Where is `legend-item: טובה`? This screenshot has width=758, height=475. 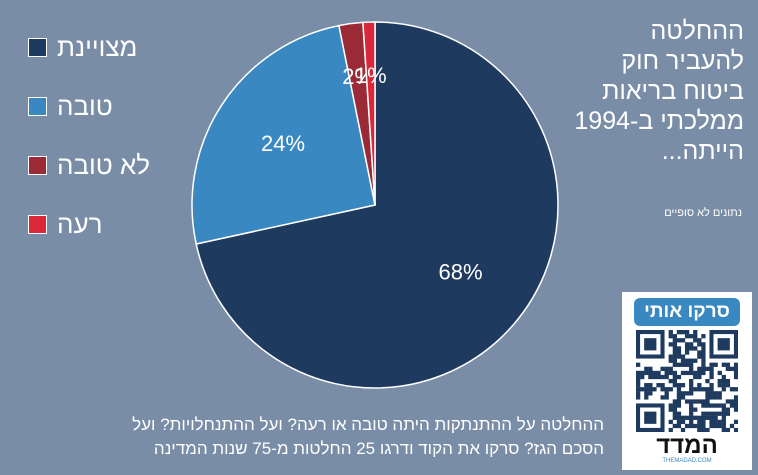 legend-item: טובה is located at coordinates (89, 106).